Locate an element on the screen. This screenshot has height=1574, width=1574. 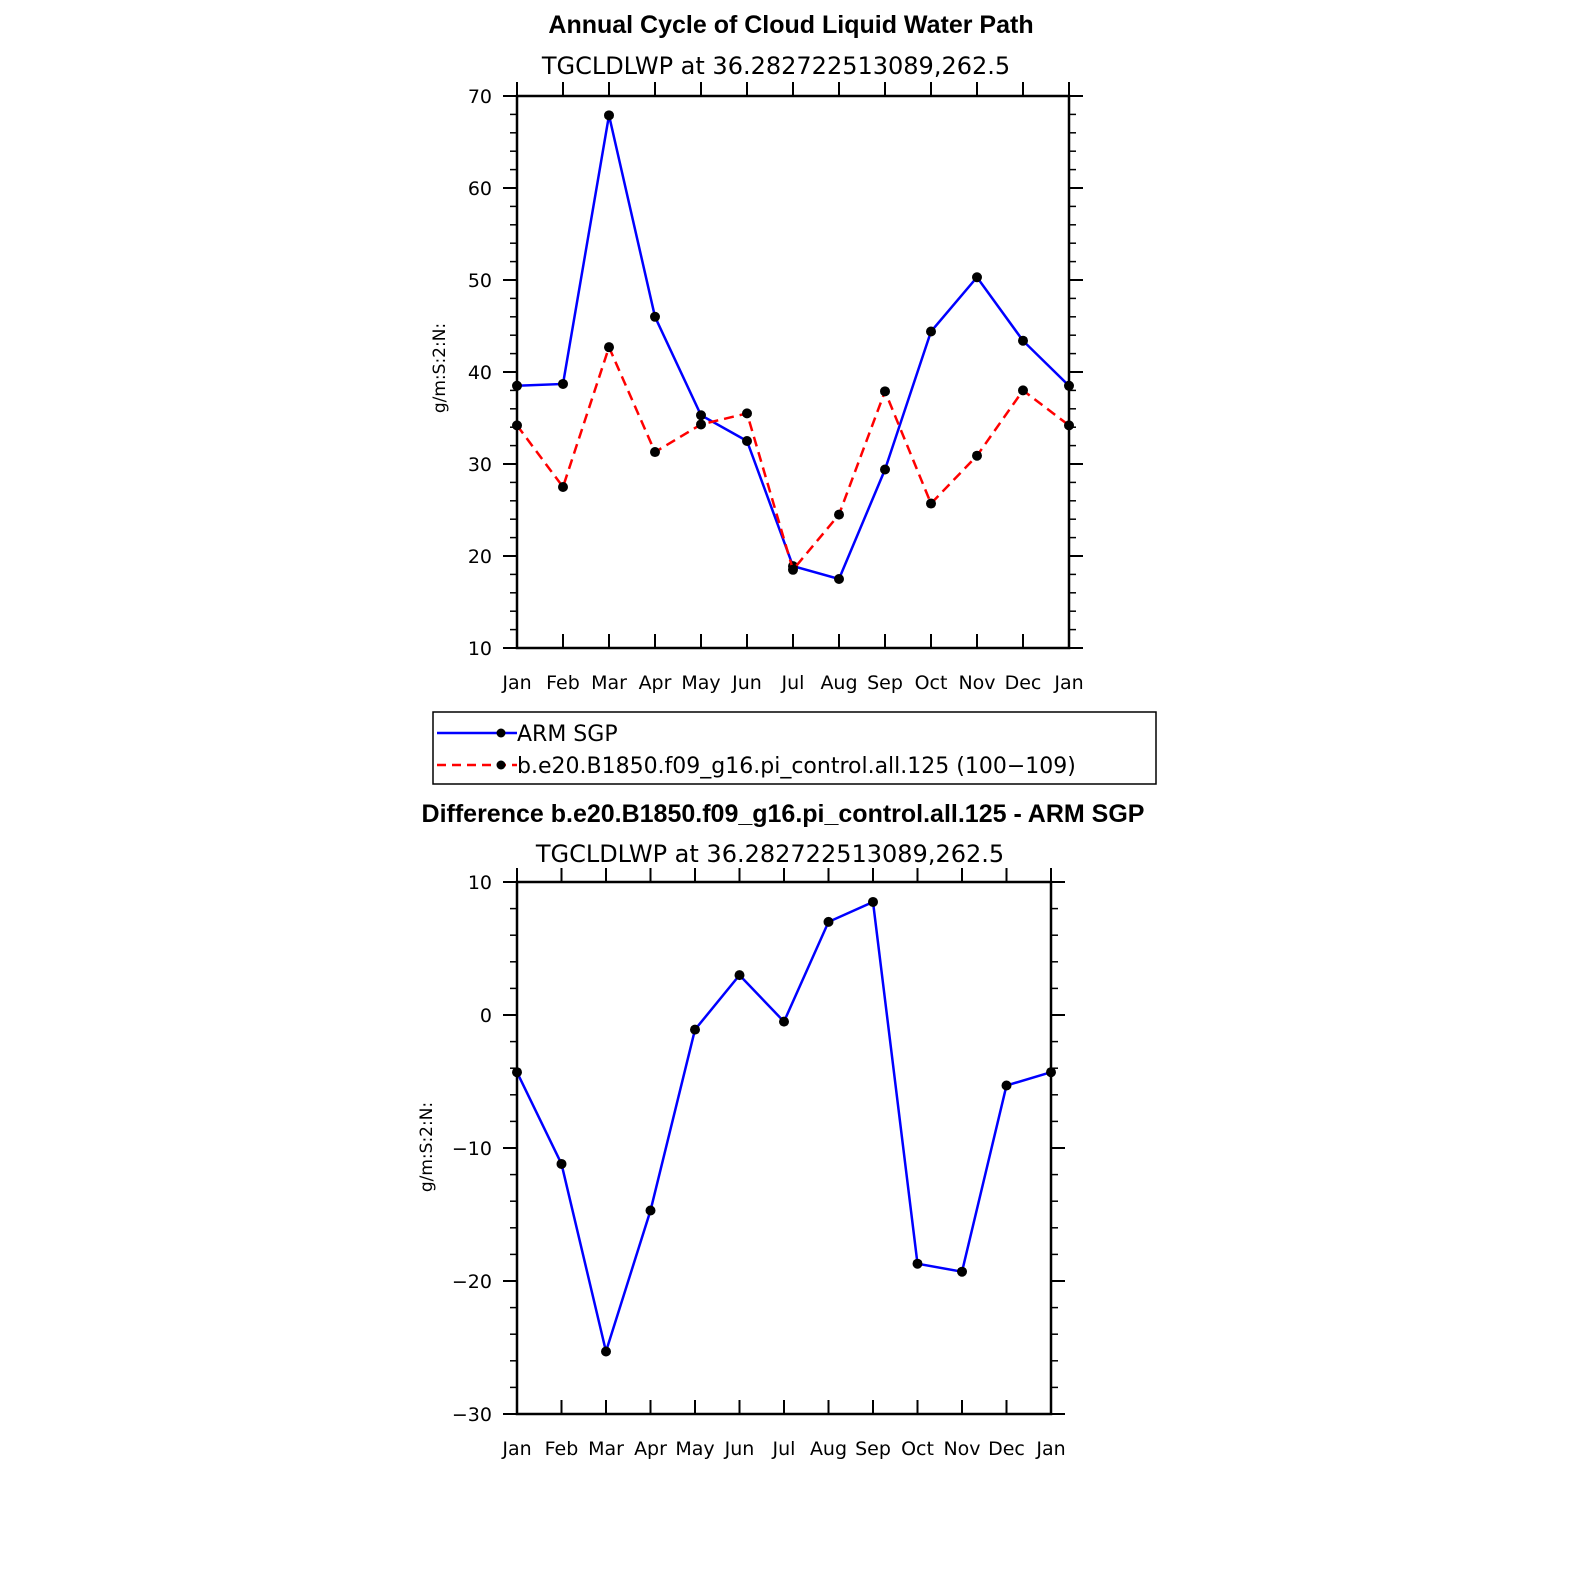
chart1-y-tick-labels: 10 20 30 40 50 60 70 is located at coordinates (480, 373).